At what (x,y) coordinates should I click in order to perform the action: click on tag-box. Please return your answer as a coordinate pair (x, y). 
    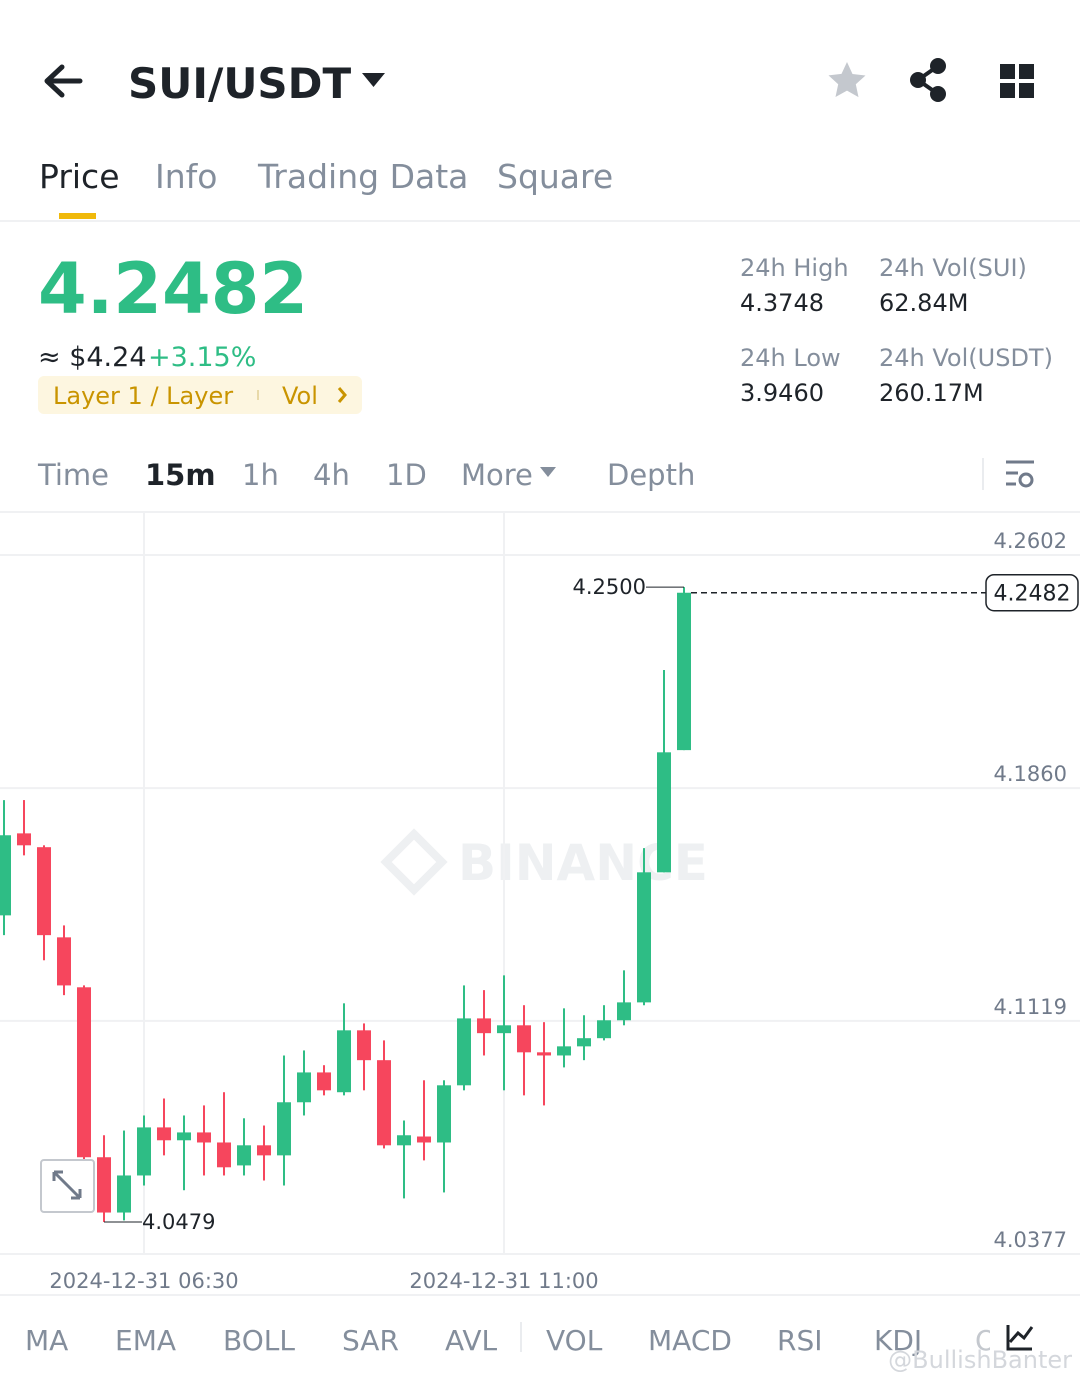
    Looking at the image, I should click on (200, 395).